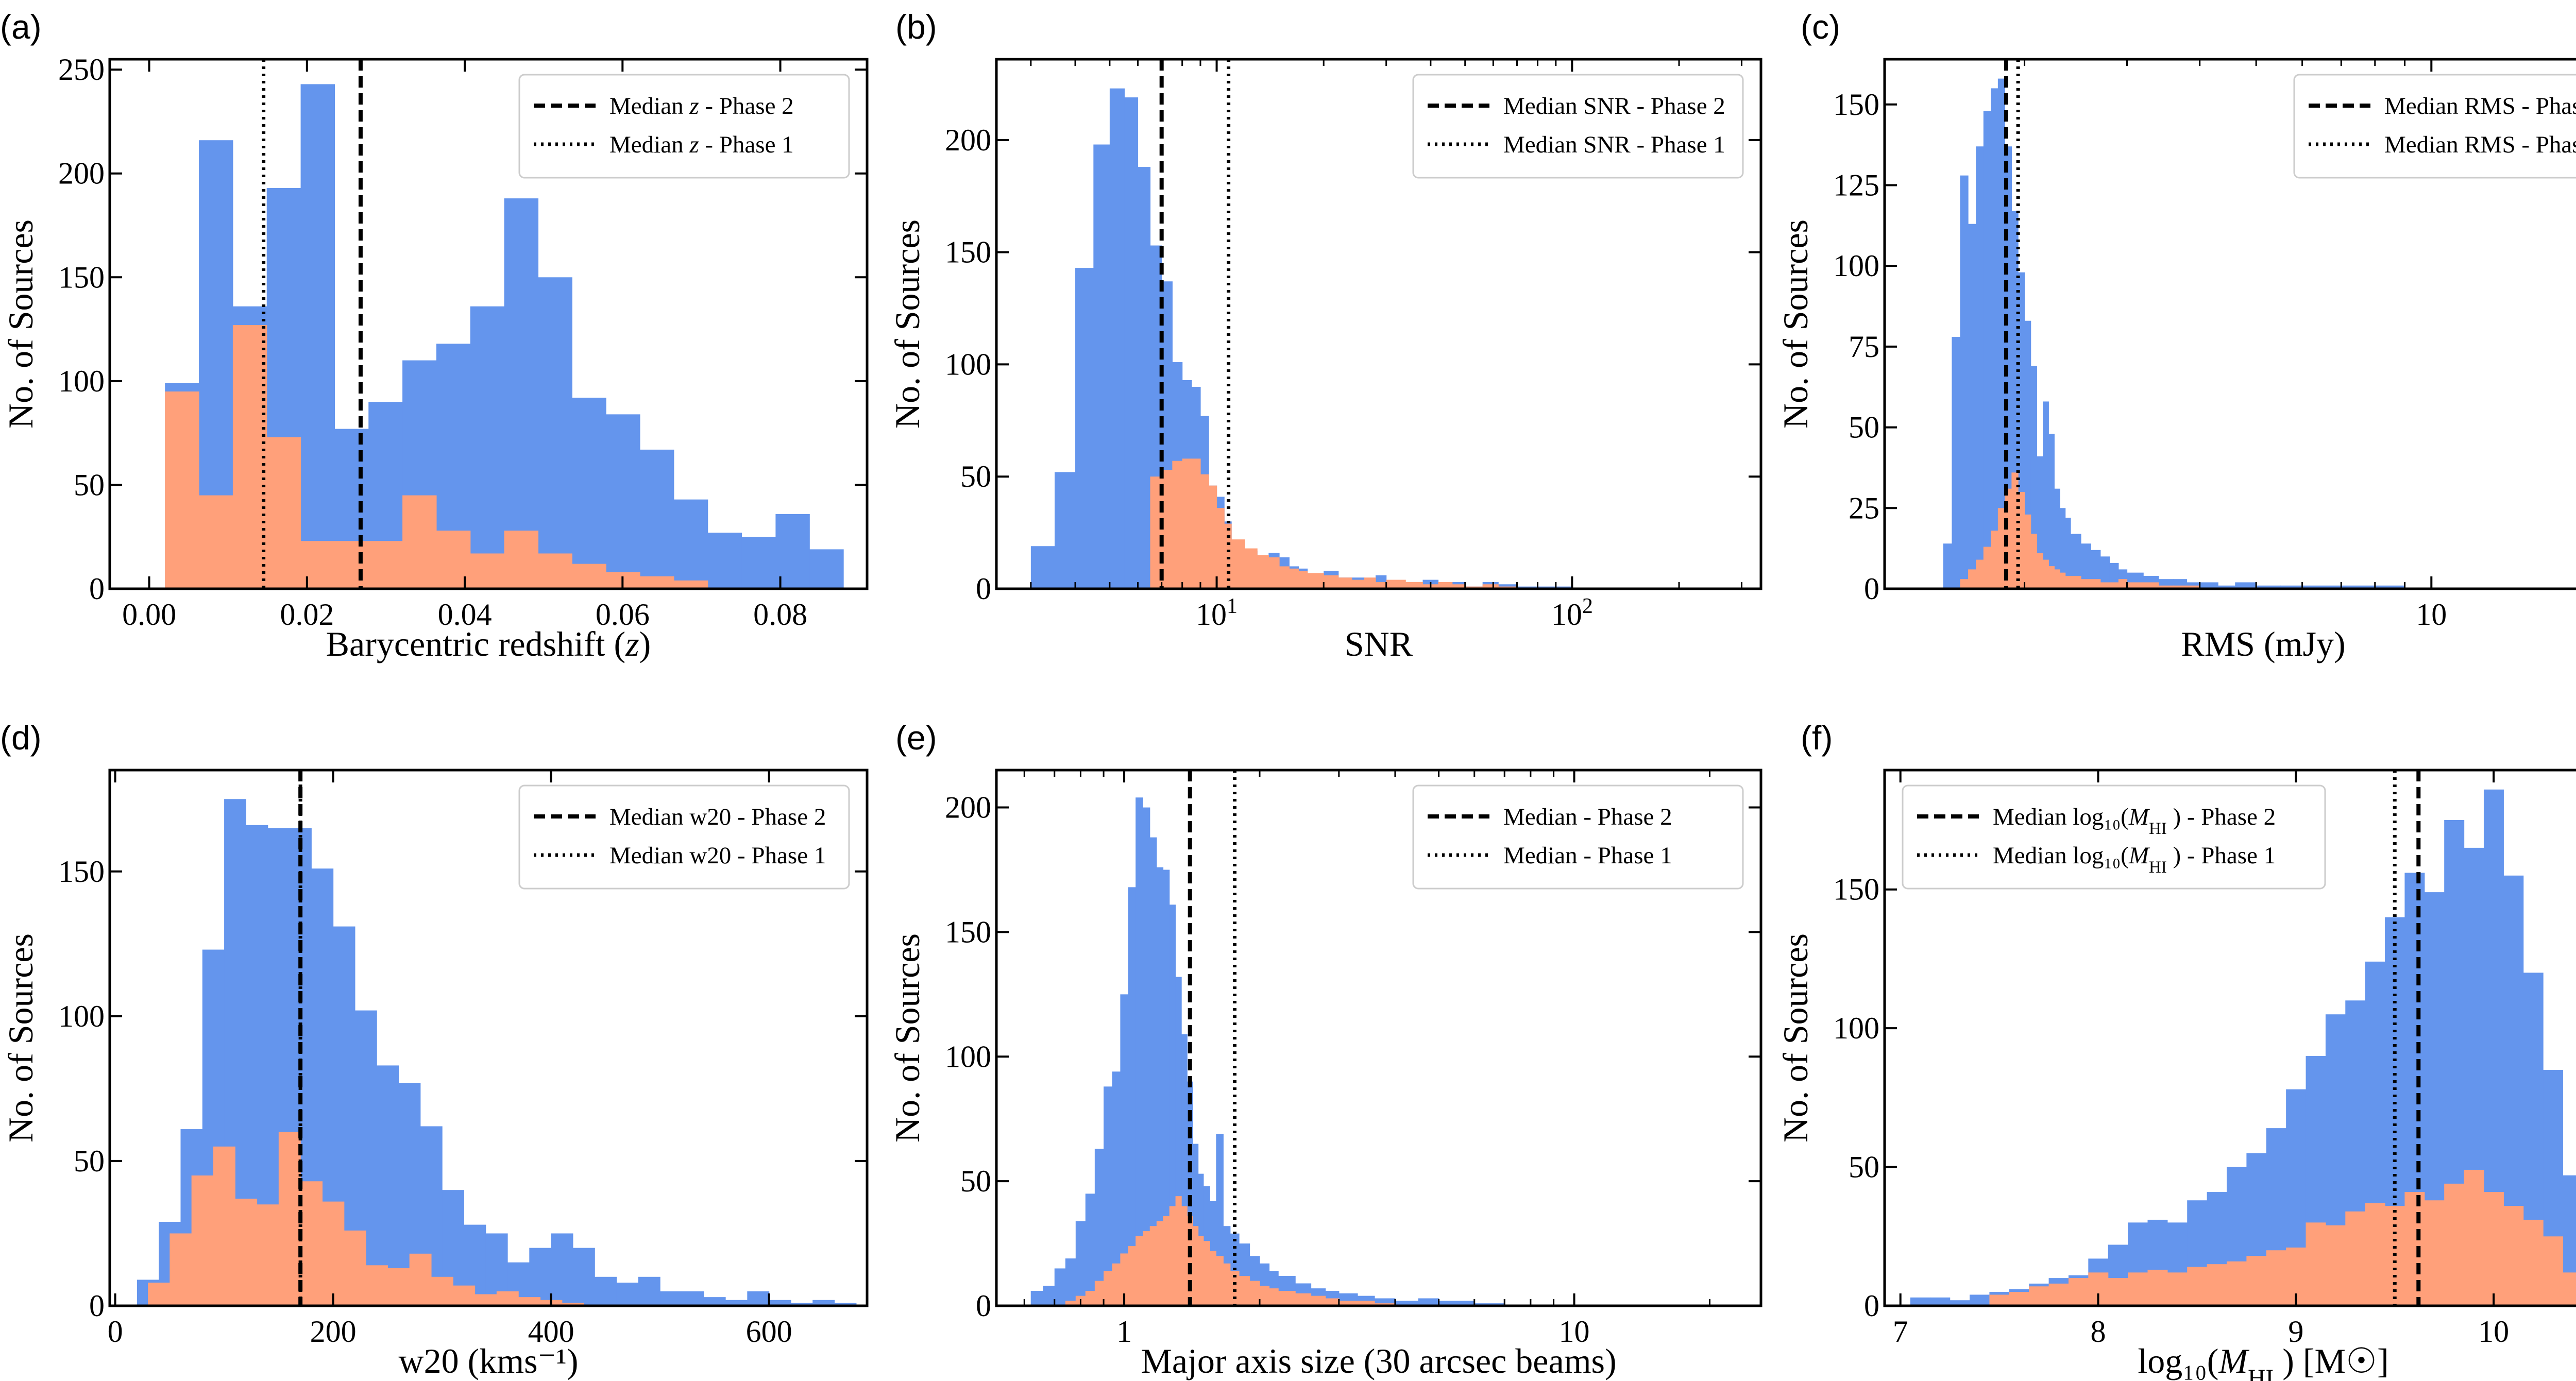  What do you see at coordinates (1378, 1360) in the screenshot?
I see `x-axis-label: Major axis size (30 arcsec beams)` at bounding box center [1378, 1360].